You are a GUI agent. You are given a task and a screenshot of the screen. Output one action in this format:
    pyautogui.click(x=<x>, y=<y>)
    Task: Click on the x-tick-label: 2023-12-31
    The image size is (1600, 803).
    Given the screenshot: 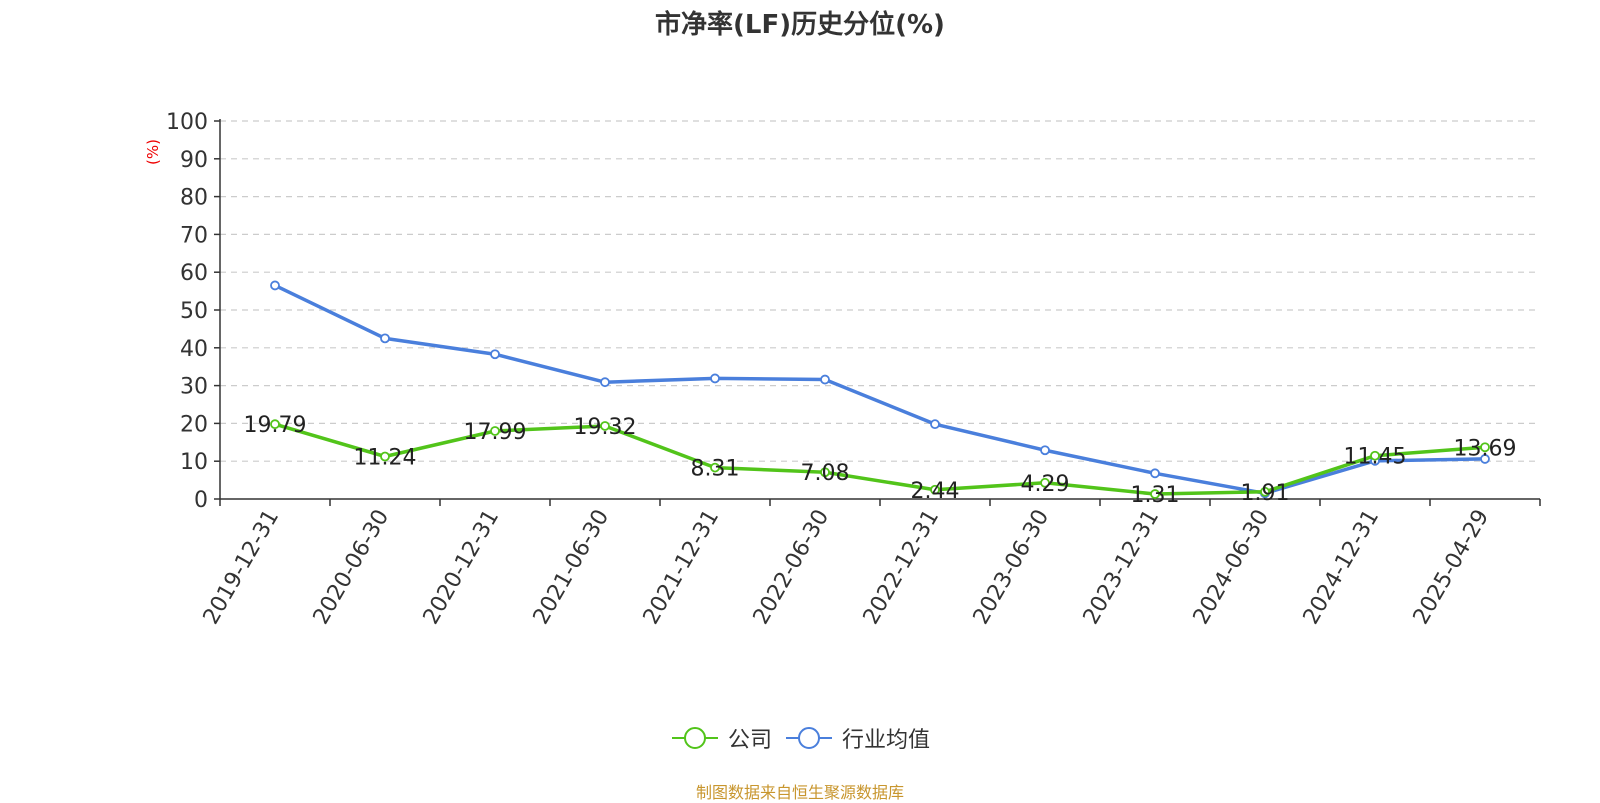 What is the action you would take?
    pyautogui.click(x=1122, y=567)
    